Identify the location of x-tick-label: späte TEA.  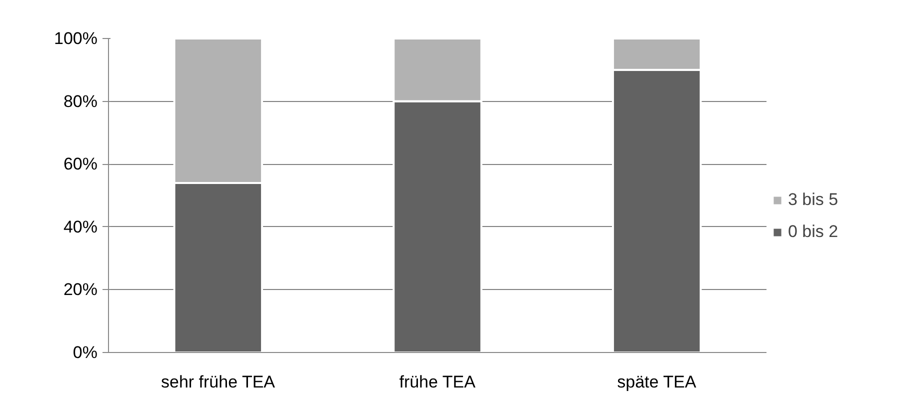
(657, 382).